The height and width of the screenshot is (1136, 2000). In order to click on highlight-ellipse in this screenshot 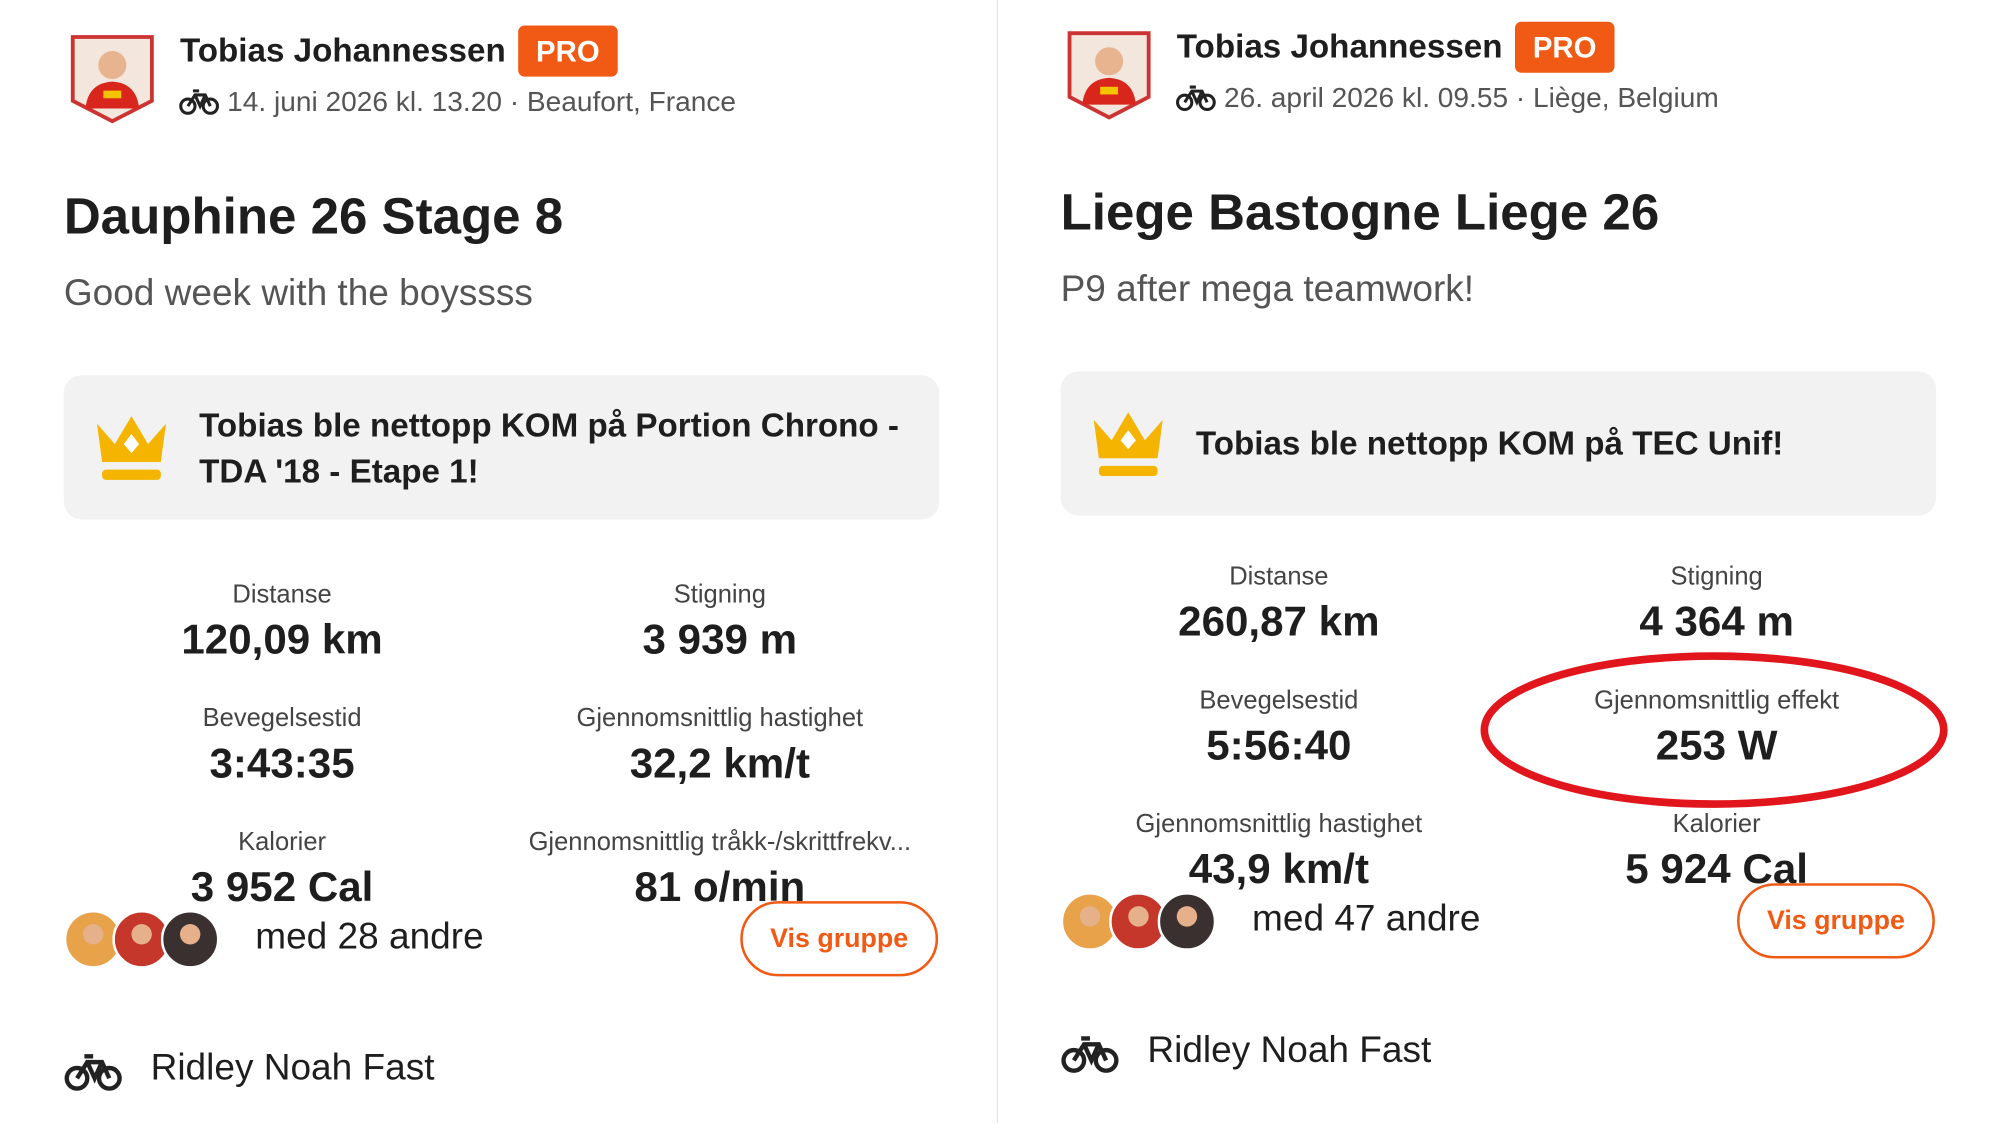, I will do `click(1714, 734)`.